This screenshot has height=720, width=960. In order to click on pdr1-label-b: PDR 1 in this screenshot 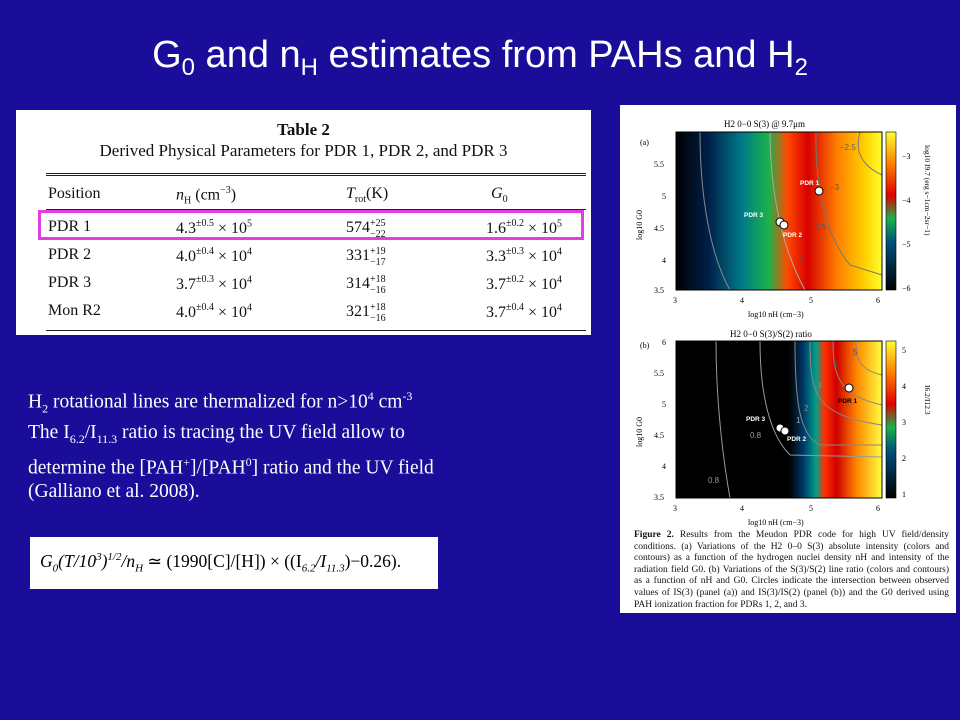, I will do `click(848, 401)`.